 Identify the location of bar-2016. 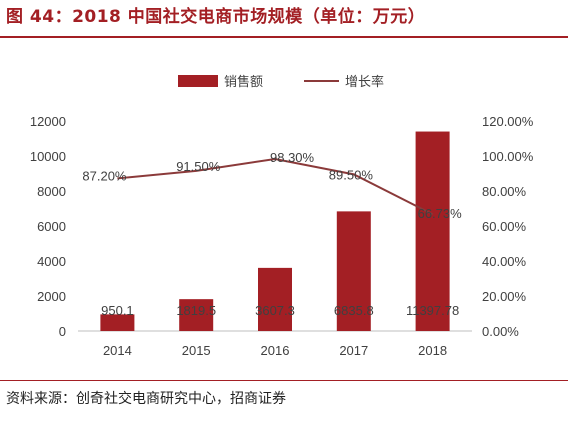
(275, 299).